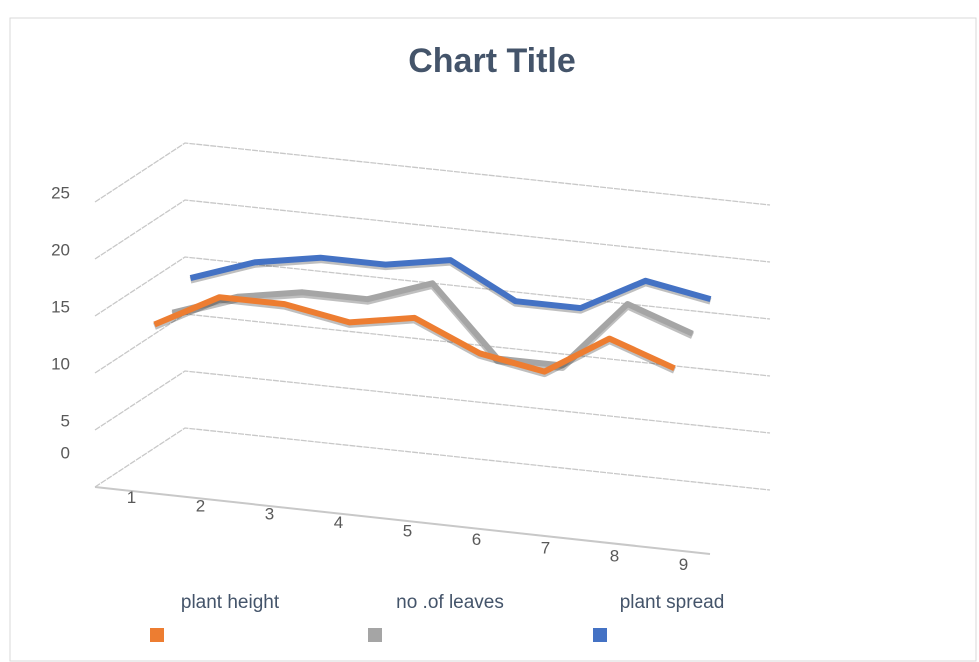 This screenshot has height=662, width=979. Describe the element at coordinates (65, 420) in the screenshot. I see `y-tick-label: 5` at that location.